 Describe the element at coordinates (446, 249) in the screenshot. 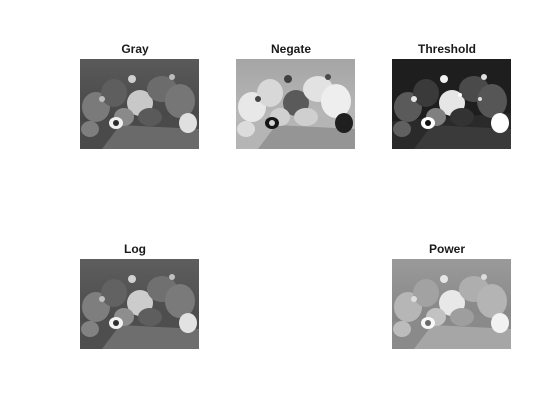

I see `panel-title: Power` at that location.